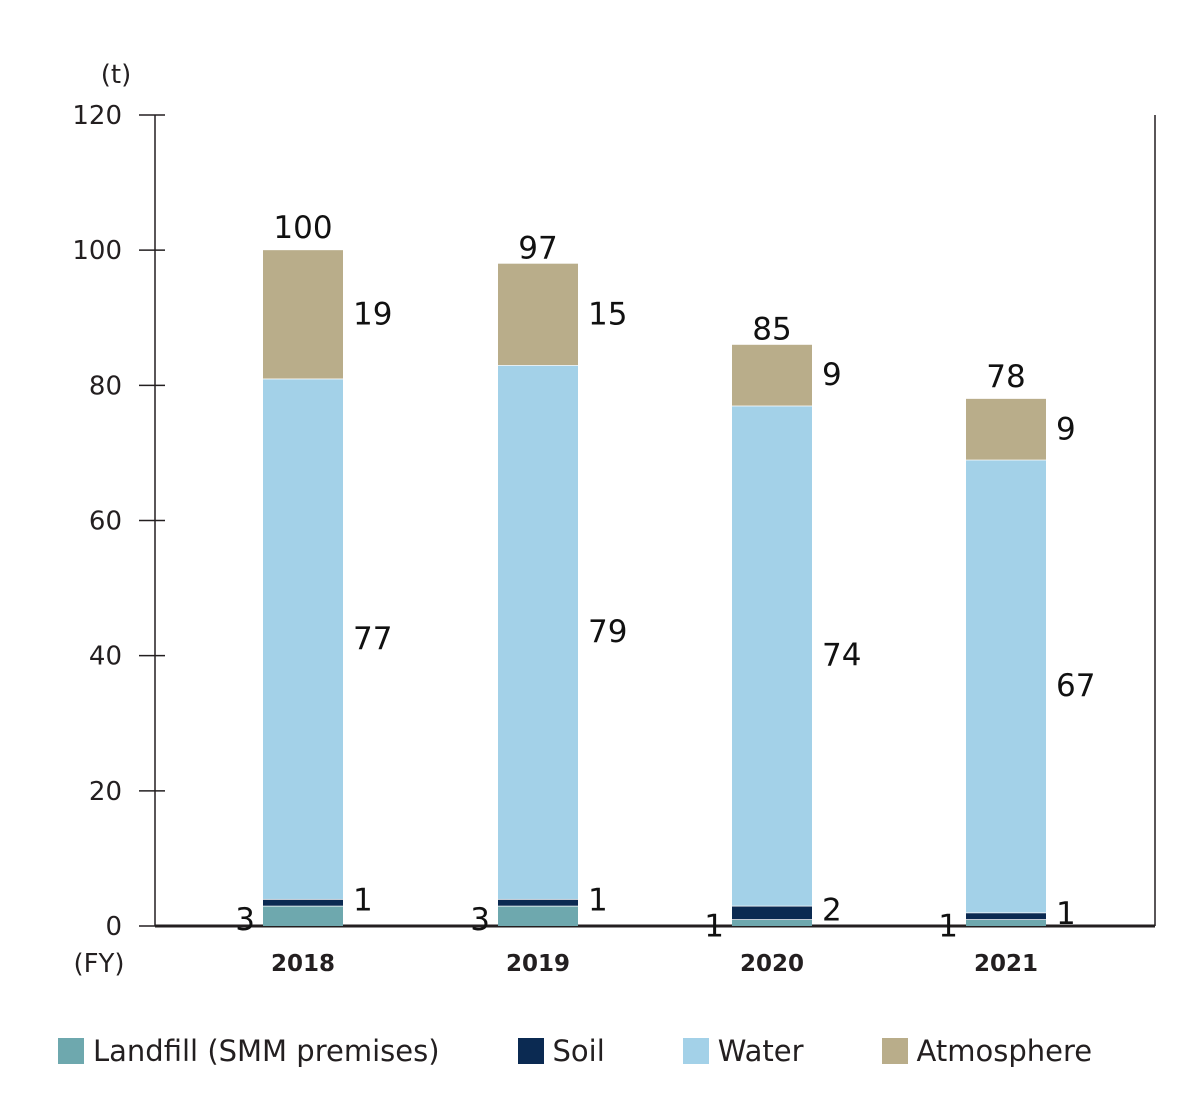 This screenshot has width=1200, height=1120. Describe the element at coordinates (97, 116) in the screenshot. I see `y-tick-label: 120` at that location.